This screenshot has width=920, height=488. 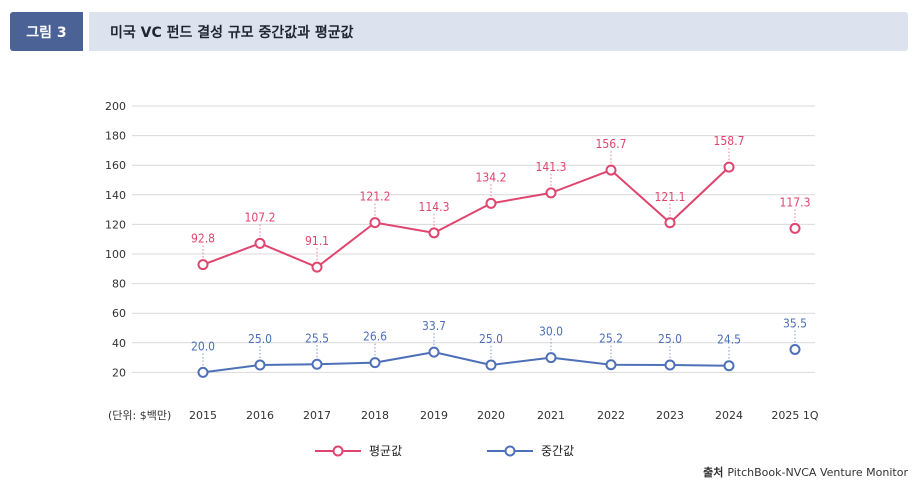 What do you see at coordinates (260, 217) in the screenshot?
I see `mean-data-label: 107.2` at bounding box center [260, 217].